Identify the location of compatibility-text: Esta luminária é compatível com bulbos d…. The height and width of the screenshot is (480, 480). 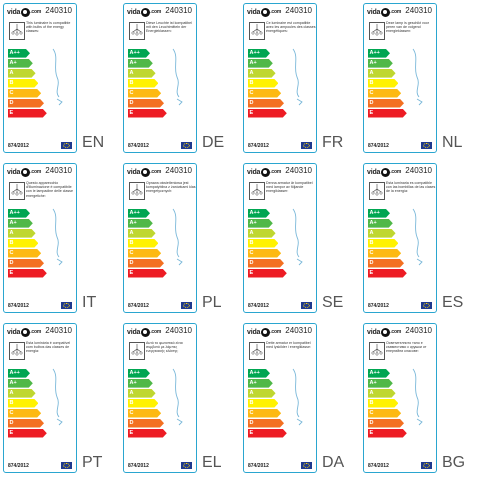
(48, 347).